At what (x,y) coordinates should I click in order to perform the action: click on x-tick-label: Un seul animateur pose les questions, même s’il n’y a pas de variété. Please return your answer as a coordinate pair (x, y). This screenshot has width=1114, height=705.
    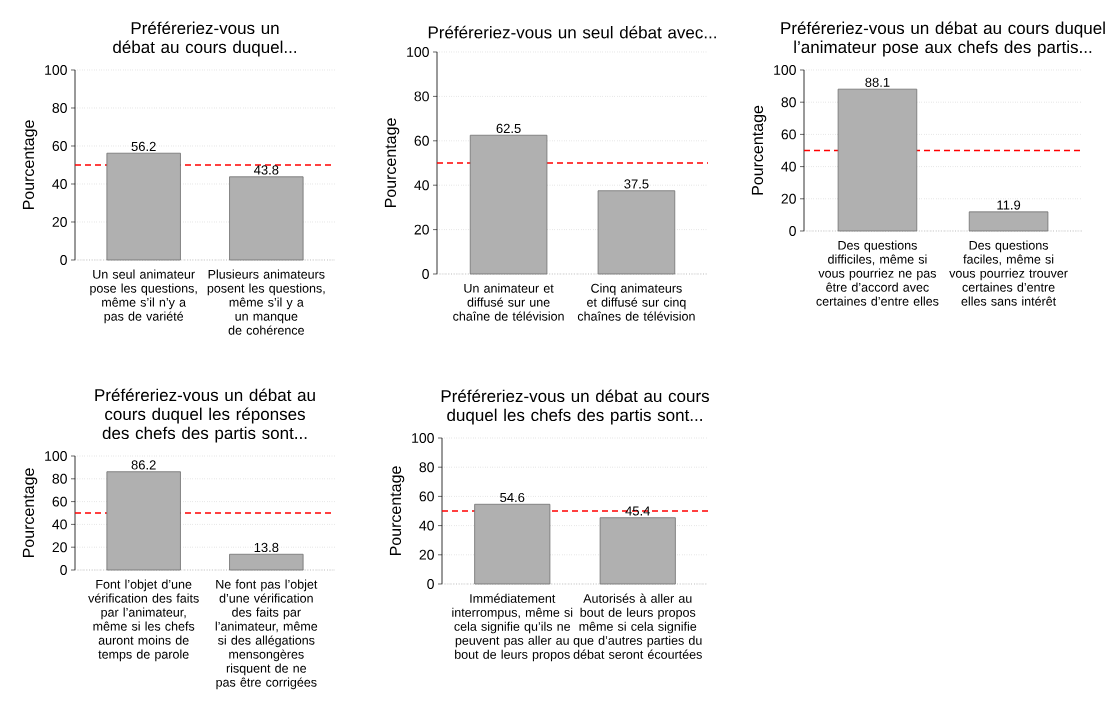
    Looking at the image, I should click on (143, 296).